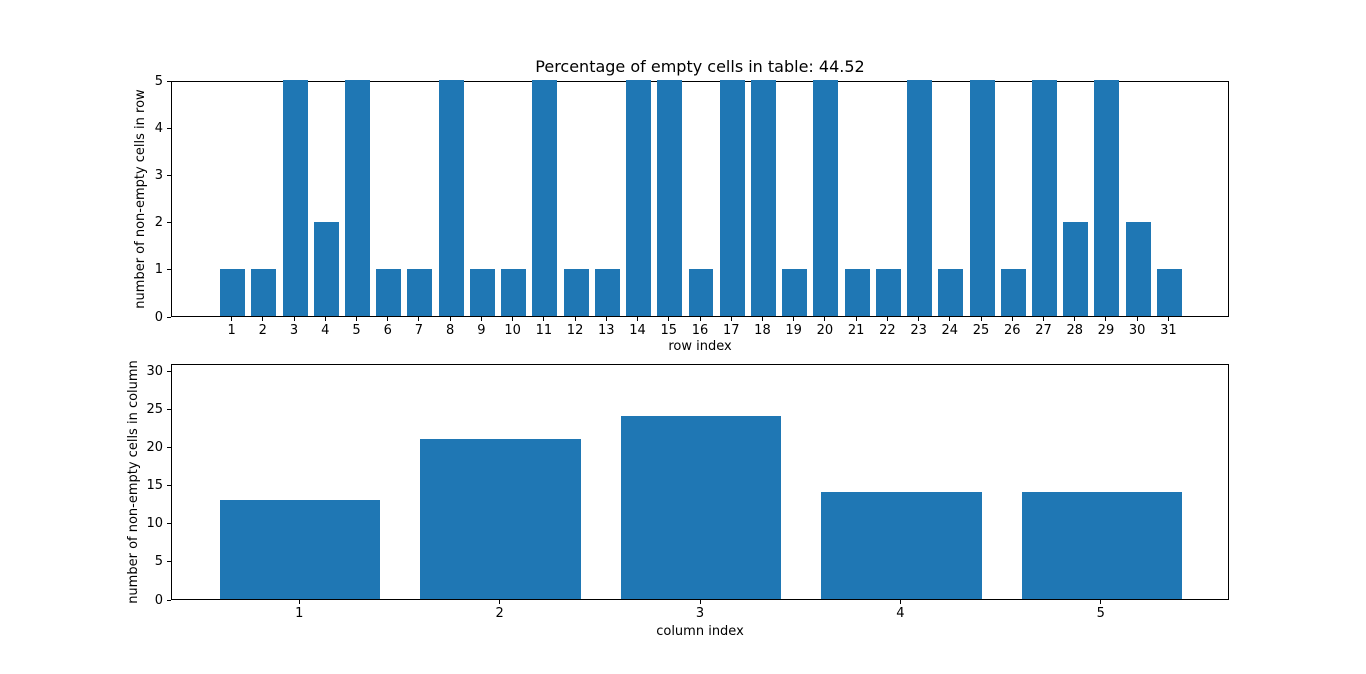 This screenshot has width=1366, height=674. What do you see at coordinates (481, 330) in the screenshot?
I see `x-tick-label: 9` at bounding box center [481, 330].